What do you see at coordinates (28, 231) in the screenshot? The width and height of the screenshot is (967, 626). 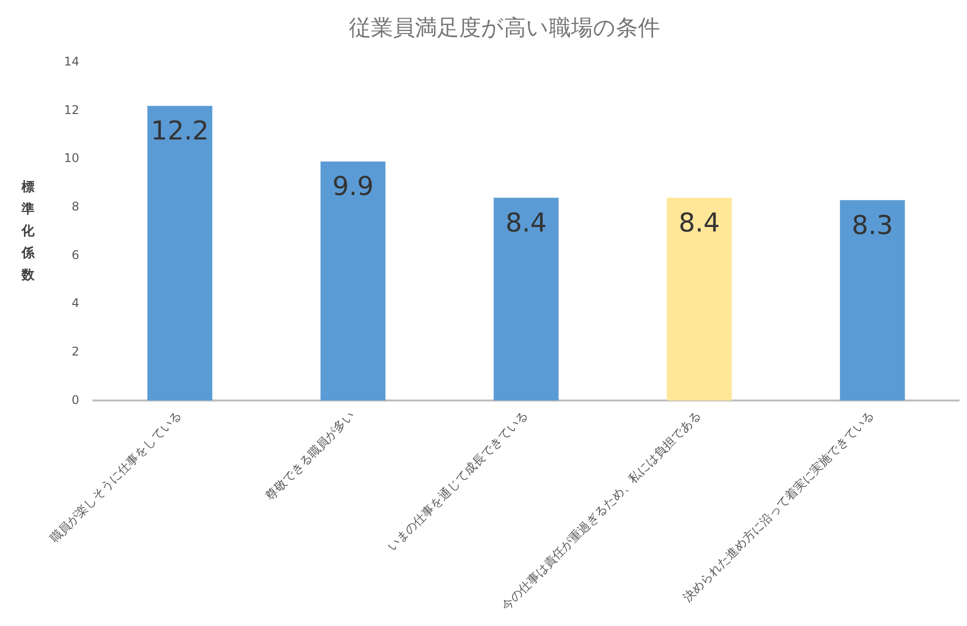 I see `y-axis-title: 標準化係数` at bounding box center [28, 231].